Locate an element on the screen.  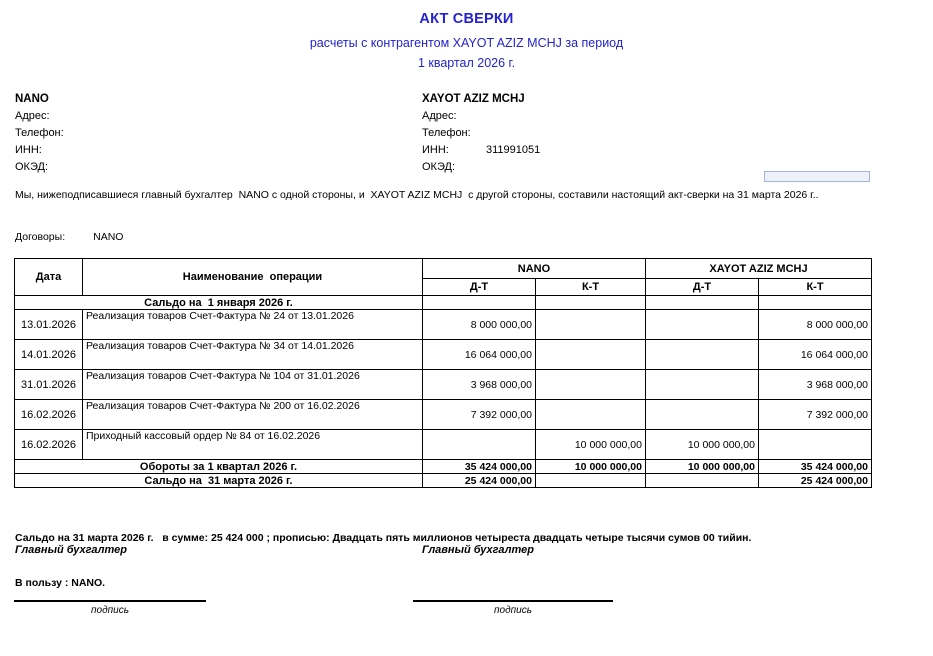
turnover-xayot-debit: 10 000 000,00 is located at coordinates (702, 466).